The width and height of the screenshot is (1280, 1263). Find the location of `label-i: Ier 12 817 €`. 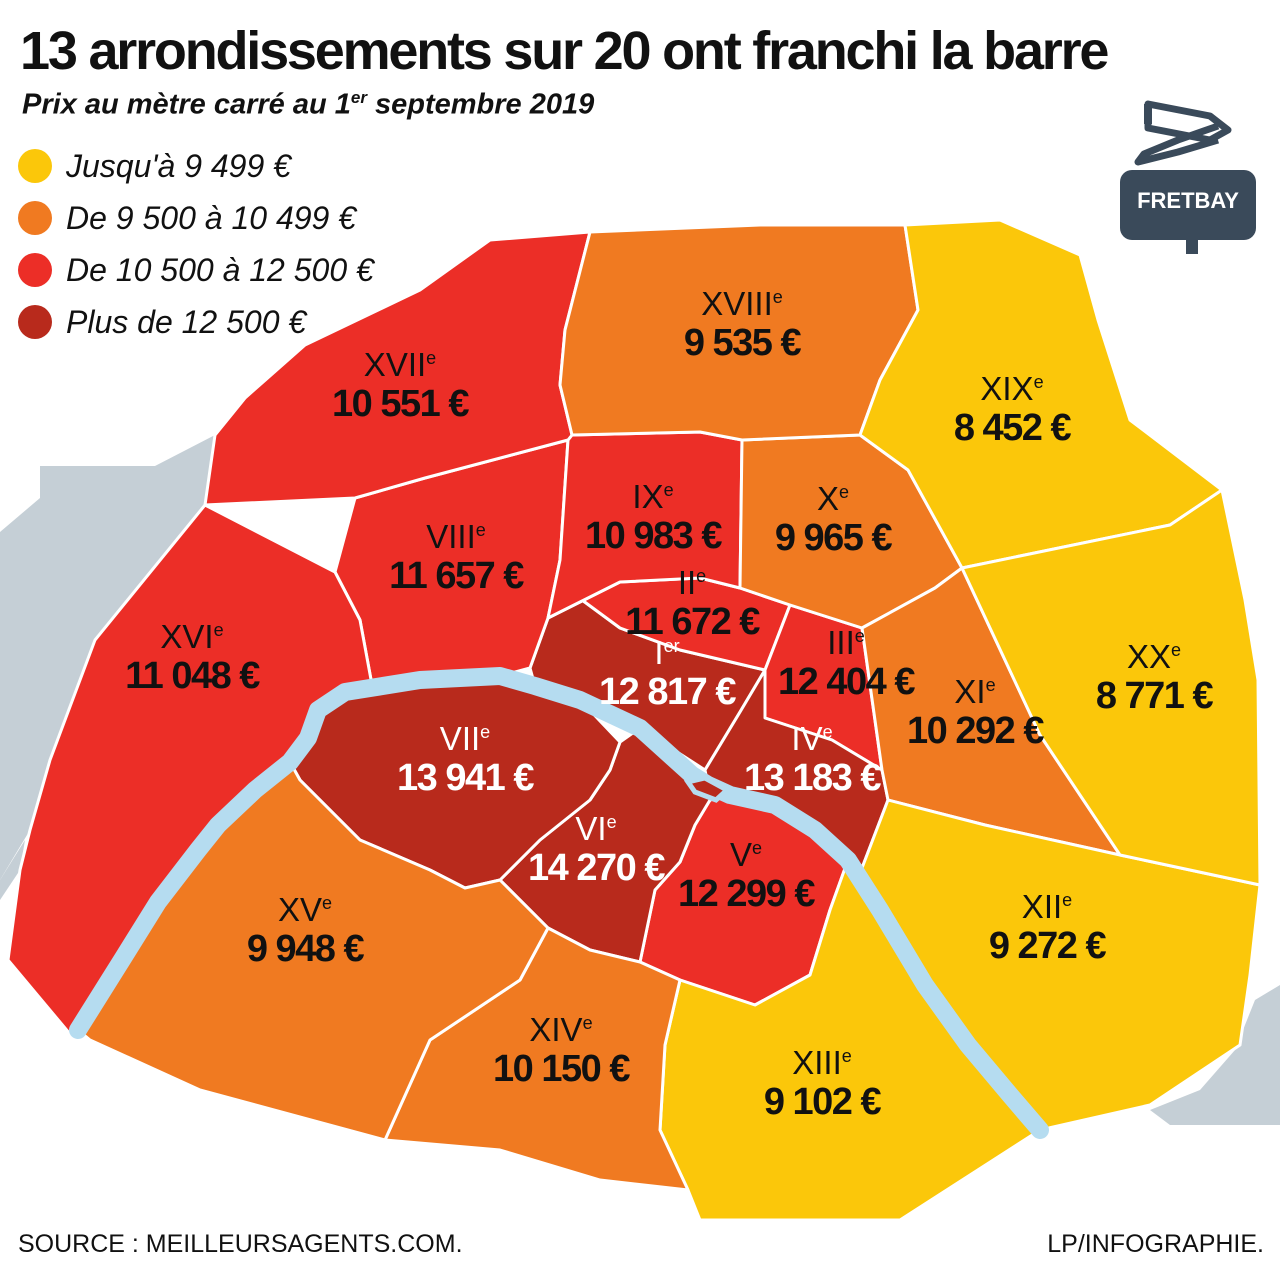

label-i: Ier 12 817 € is located at coordinates (667, 673).